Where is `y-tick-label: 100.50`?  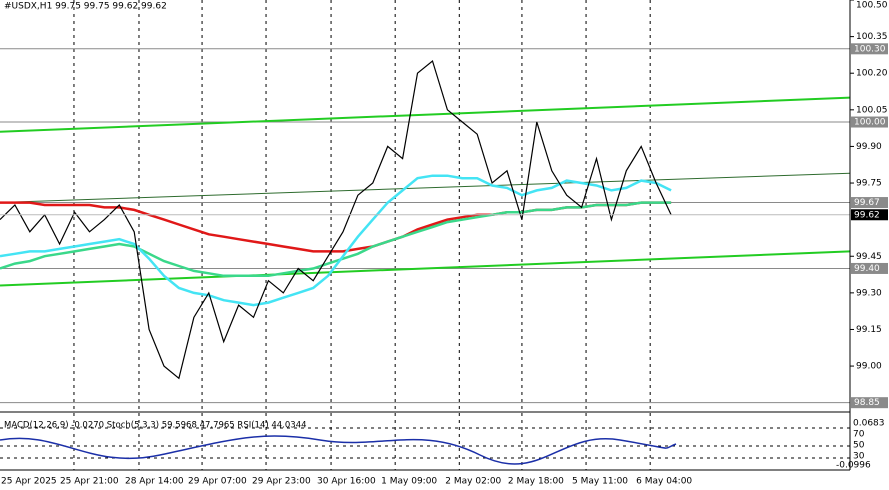 y-tick-label: 100.50 is located at coordinates (872, 6).